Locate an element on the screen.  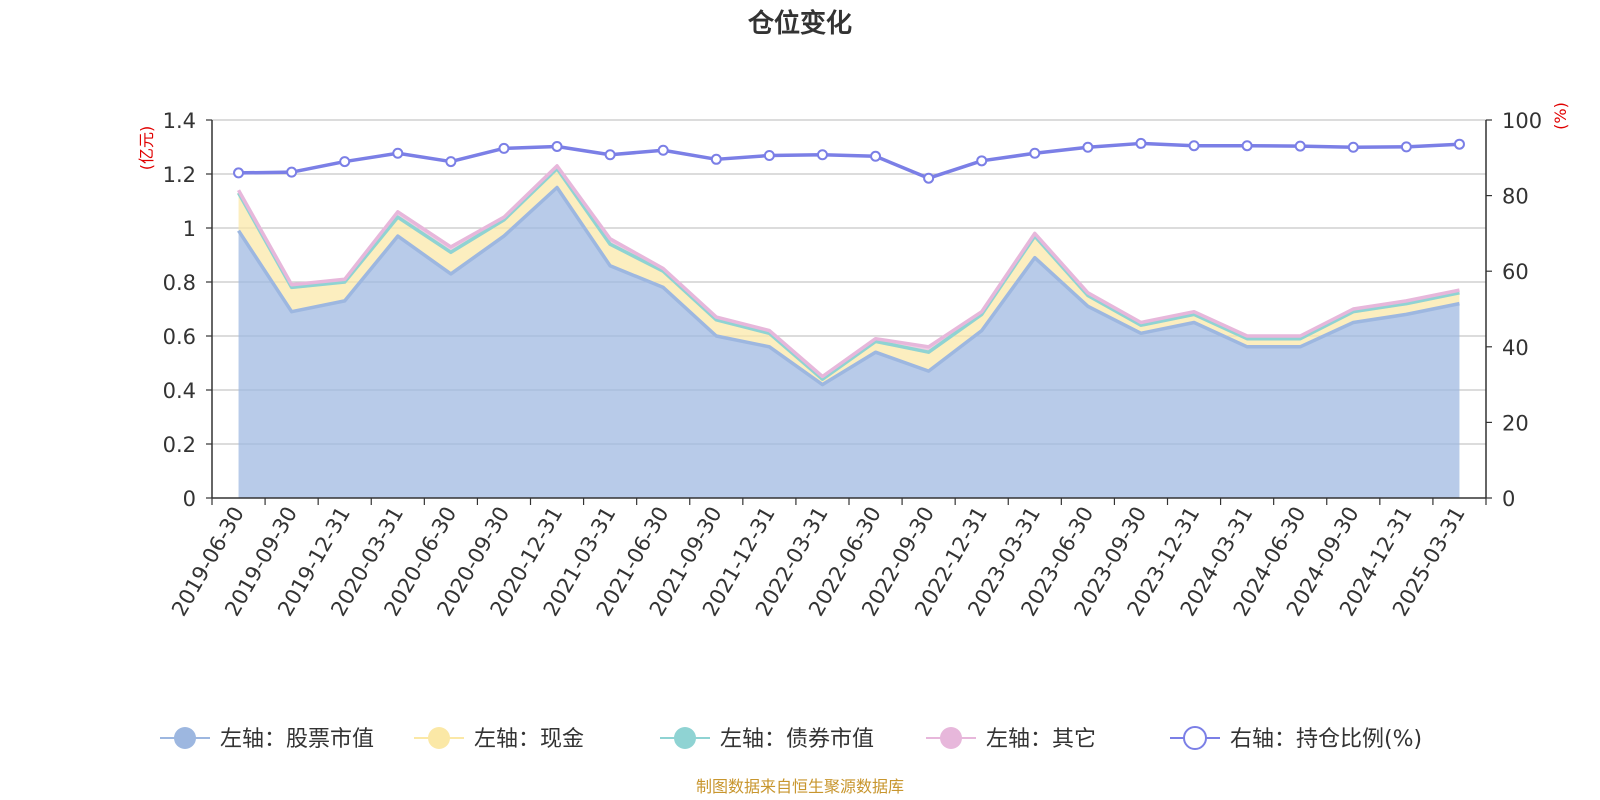
right-axis-unit: (%) is located at coordinates (1560, 116).